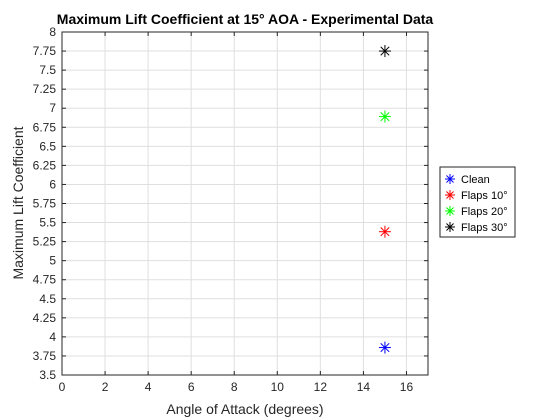 This screenshot has height=420, width=560. I want to click on legend: Clean Flaps 10° Flaps 20° Flaps 30°, so click(477, 202).